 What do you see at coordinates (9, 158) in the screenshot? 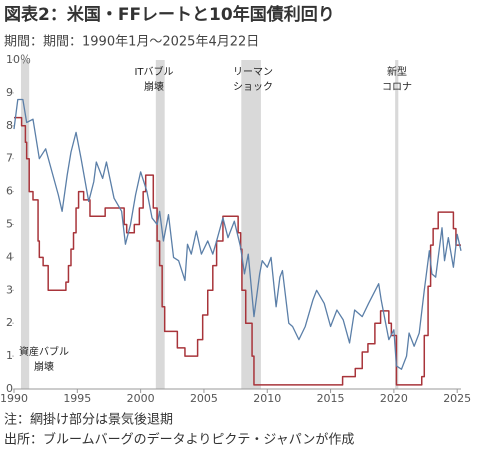
I see `y-tick-label: 7` at bounding box center [9, 158].